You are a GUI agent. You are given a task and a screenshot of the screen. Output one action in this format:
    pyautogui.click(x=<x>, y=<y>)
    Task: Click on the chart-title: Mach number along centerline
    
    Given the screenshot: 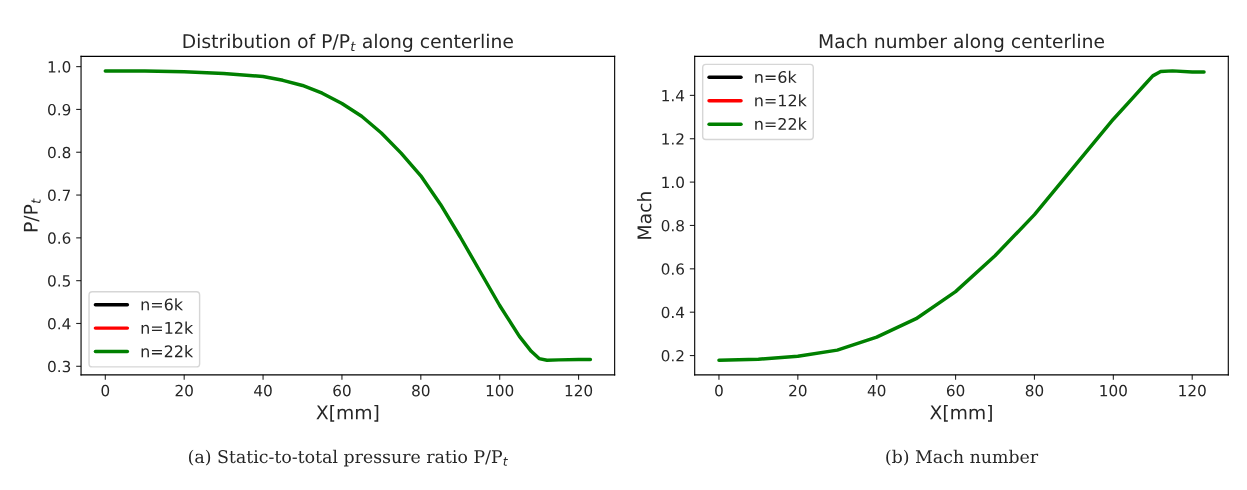 What is the action you would take?
    pyautogui.click(x=962, y=42)
    